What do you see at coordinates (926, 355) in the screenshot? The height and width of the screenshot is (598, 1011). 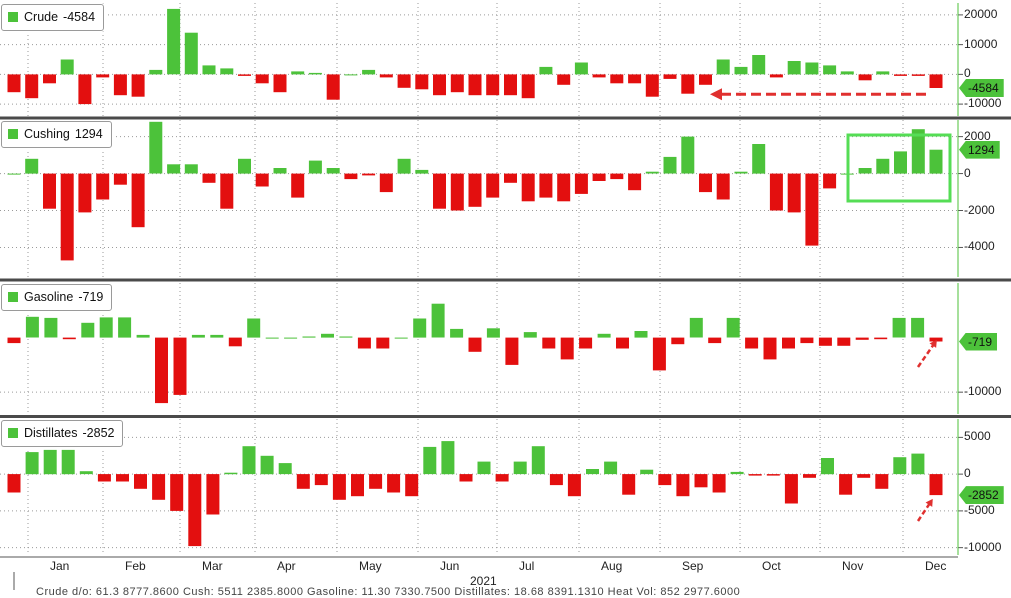 I see `annotation-small-arrow` at bounding box center [926, 355].